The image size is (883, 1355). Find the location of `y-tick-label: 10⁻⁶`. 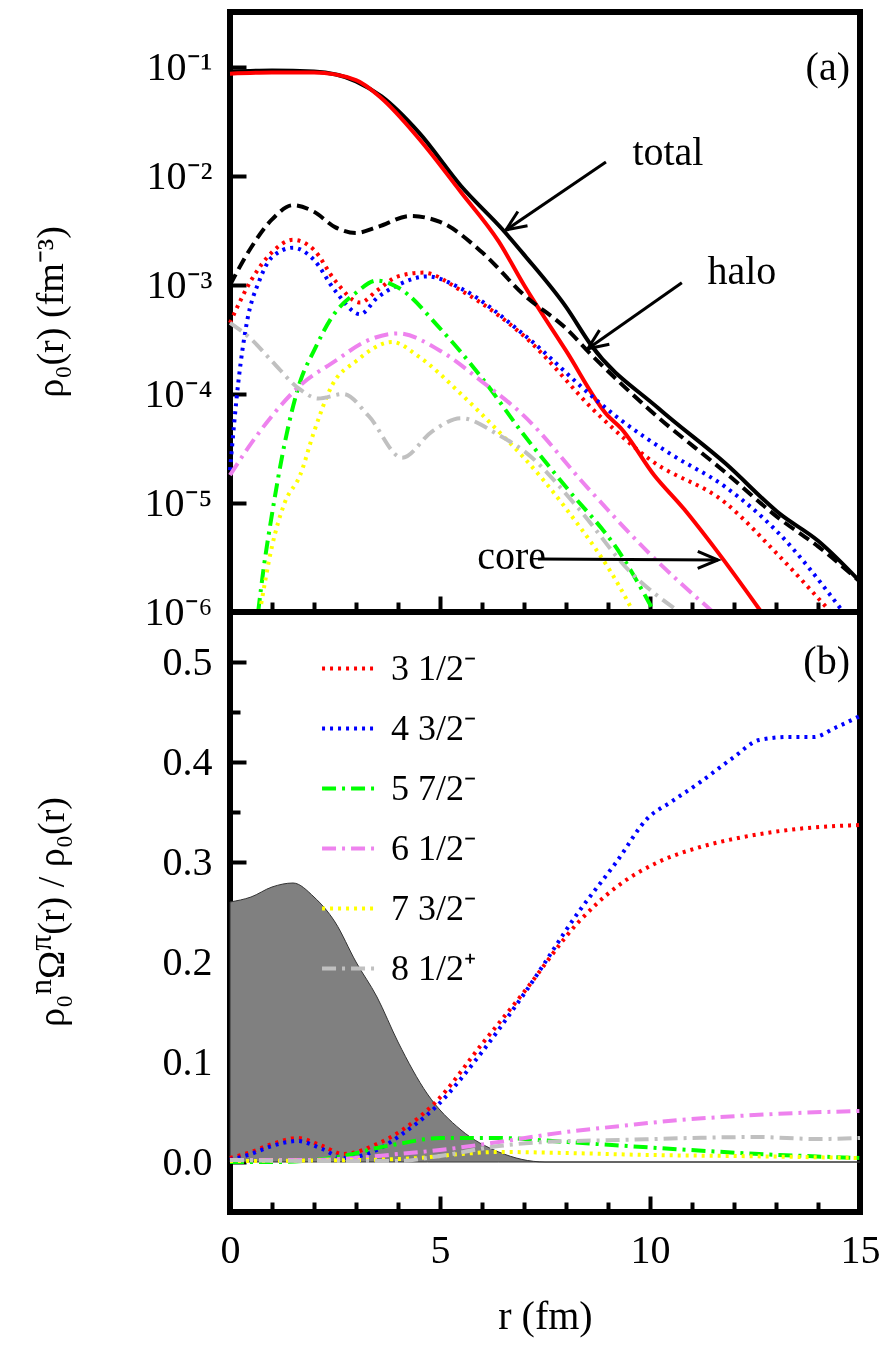

y-tick-label: 10⁻⁶ is located at coordinates (178, 611).